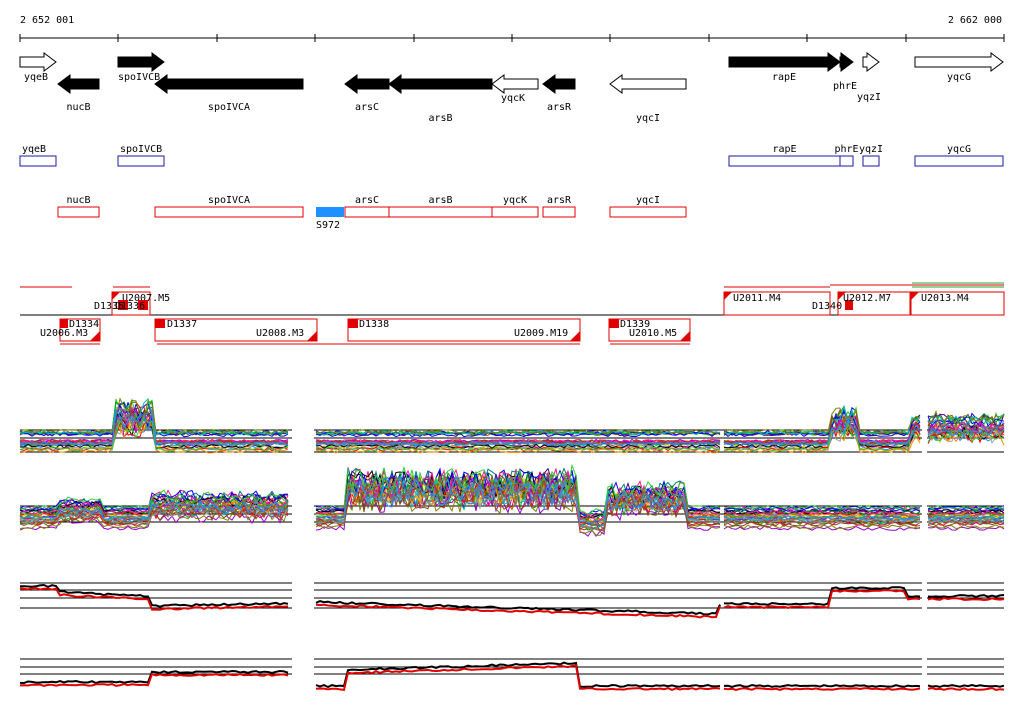  I want to click on feature-d1339: D1339 U2010.M5, so click(649, 330).